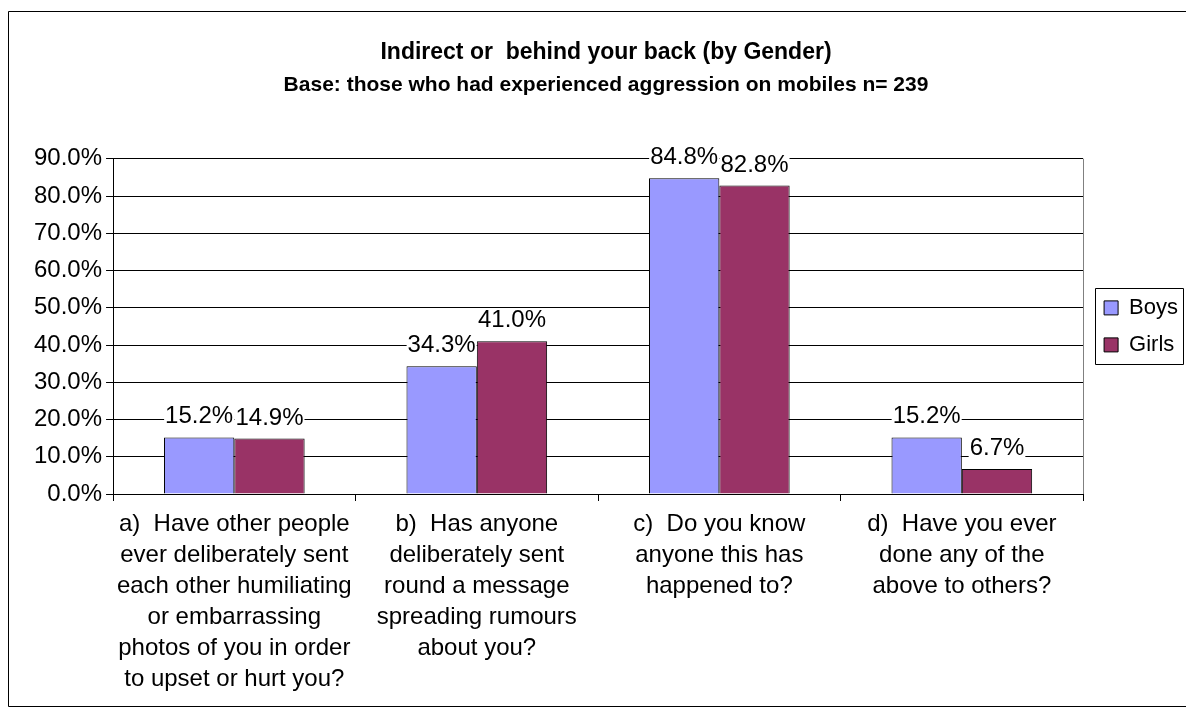 Image resolution: width=1186 pixels, height=709 pixels. Describe the element at coordinates (68, 269) in the screenshot. I see `y-tick-label: 60.0%` at that location.